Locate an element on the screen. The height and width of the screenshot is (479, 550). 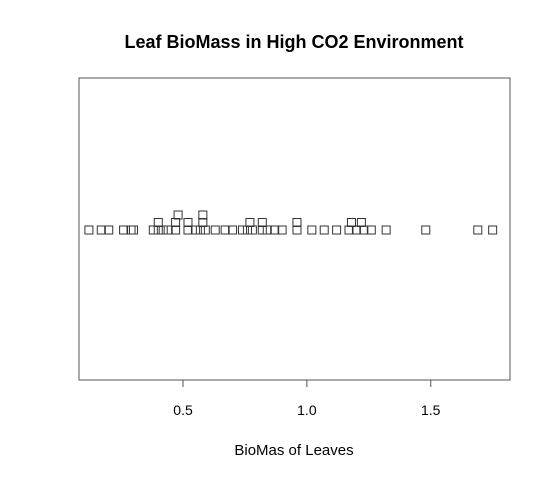
x-tick-label: 1.0 is located at coordinates (307, 410).